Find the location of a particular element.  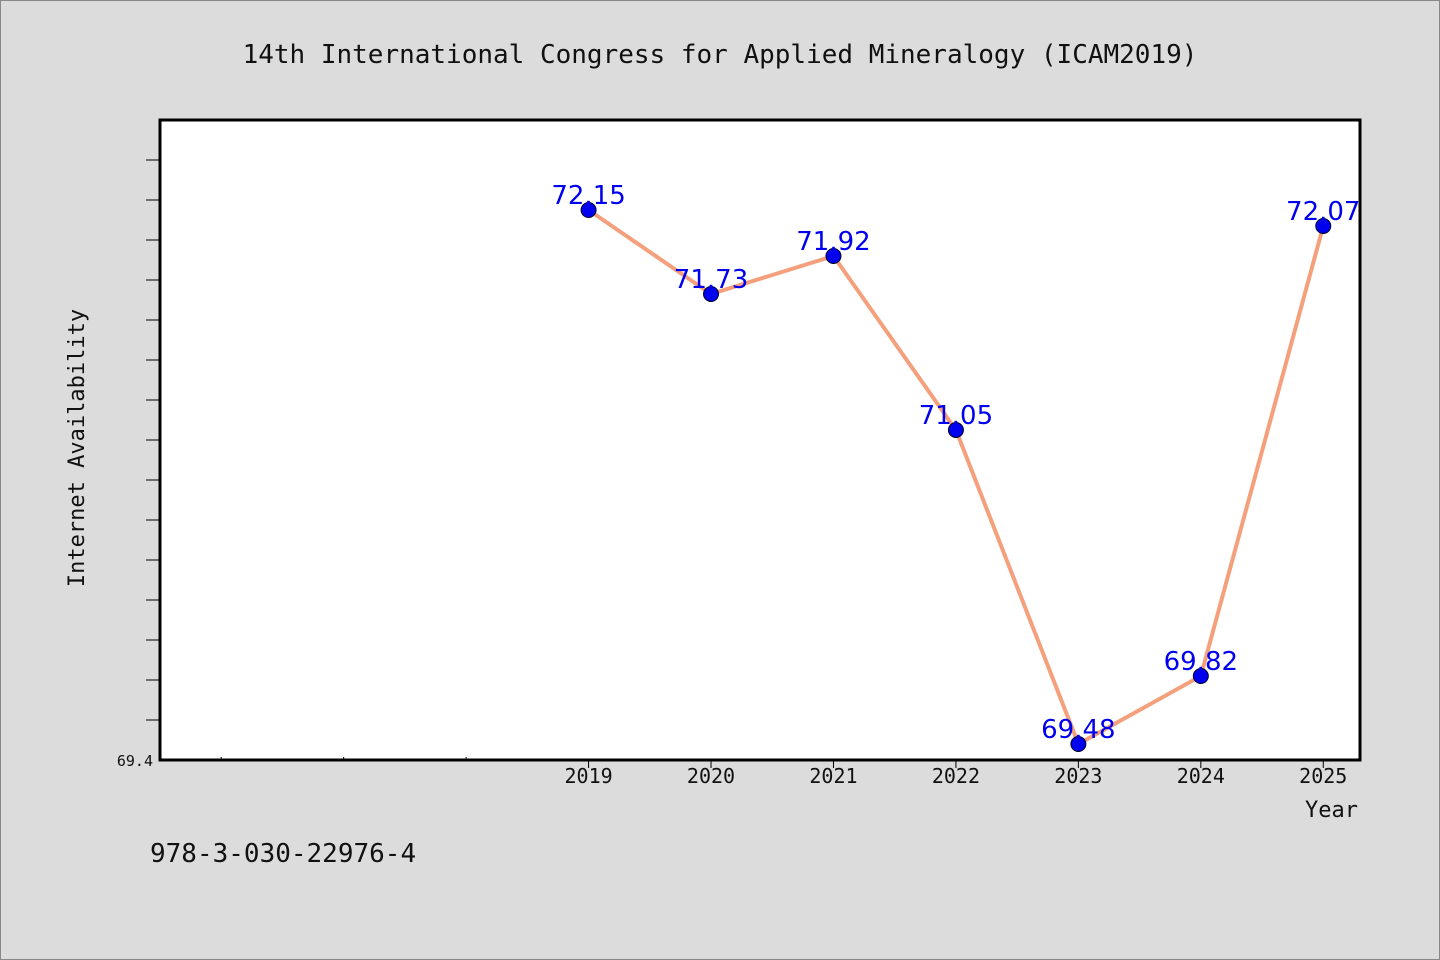

data-label: 71.05 is located at coordinates (956, 416).